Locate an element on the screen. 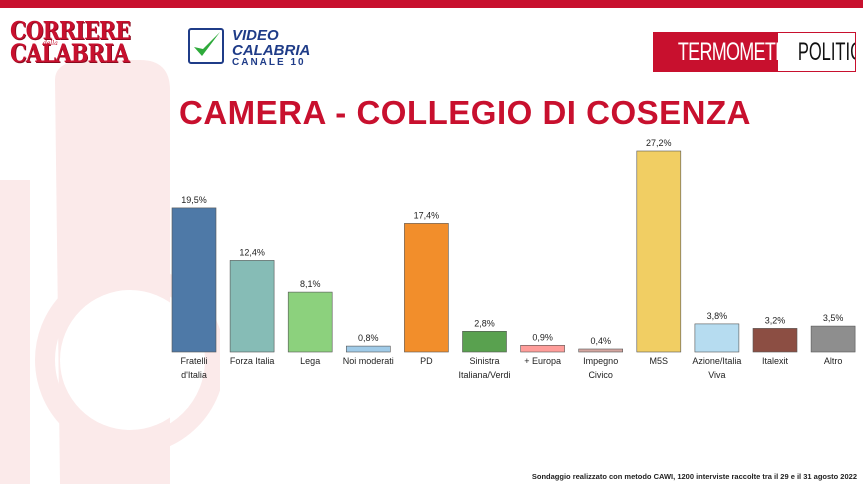 The width and height of the screenshot is (863, 484). category-label-4: PD is located at coordinates (426, 361).